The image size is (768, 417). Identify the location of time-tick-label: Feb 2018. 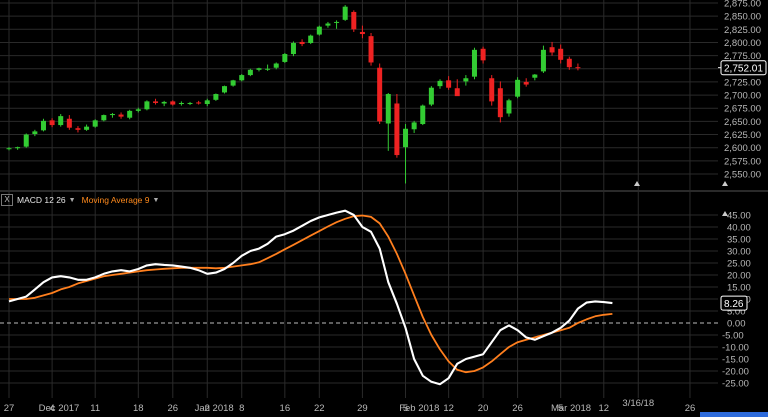
(419, 408).